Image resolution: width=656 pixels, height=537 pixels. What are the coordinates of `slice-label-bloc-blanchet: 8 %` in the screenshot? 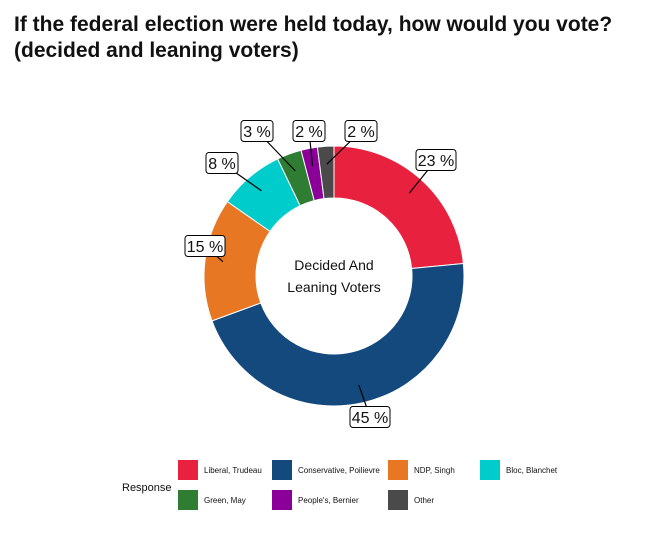 It's located at (222, 163).